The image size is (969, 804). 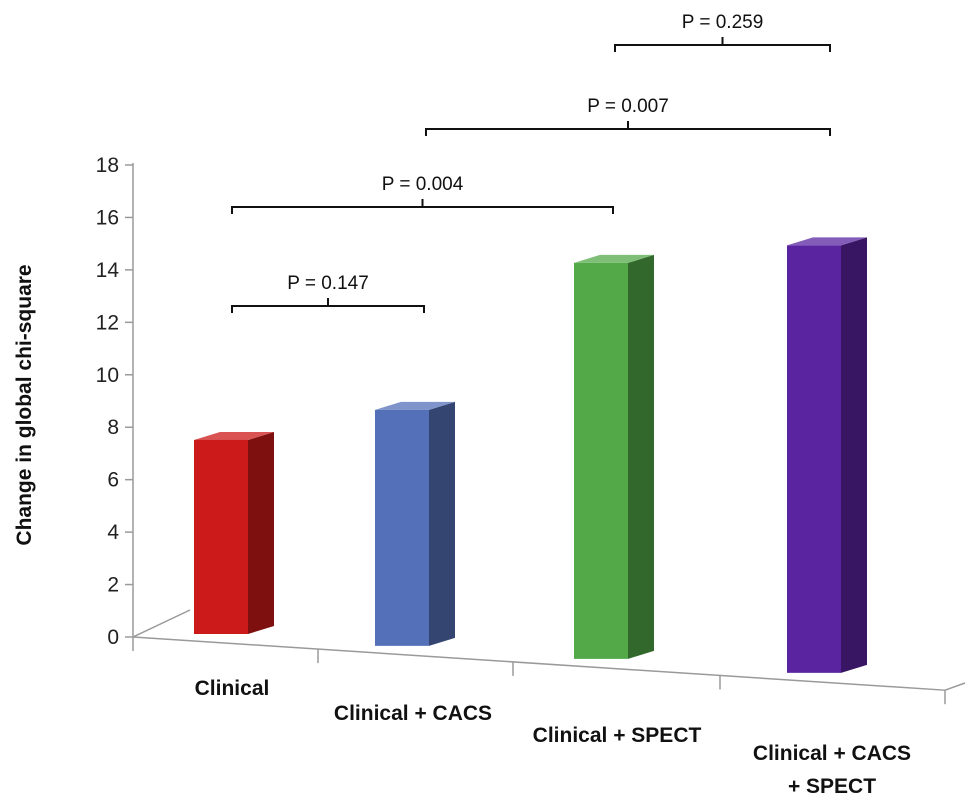 I want to click on floor-left-edge, so click(x=161, y=623).